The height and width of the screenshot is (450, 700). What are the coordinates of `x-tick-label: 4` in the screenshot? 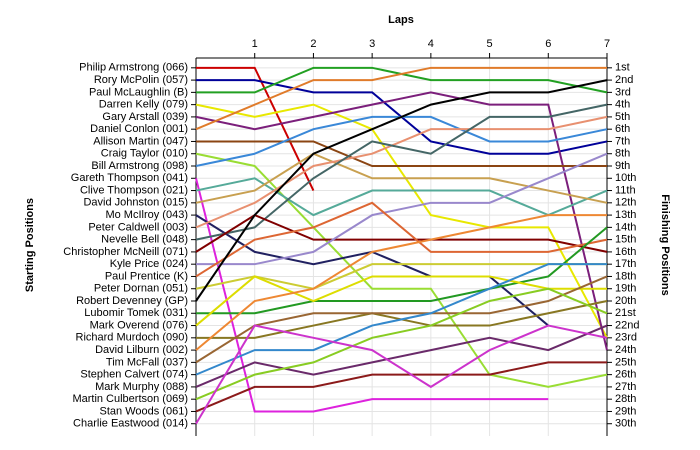 It's located at (431, 44).